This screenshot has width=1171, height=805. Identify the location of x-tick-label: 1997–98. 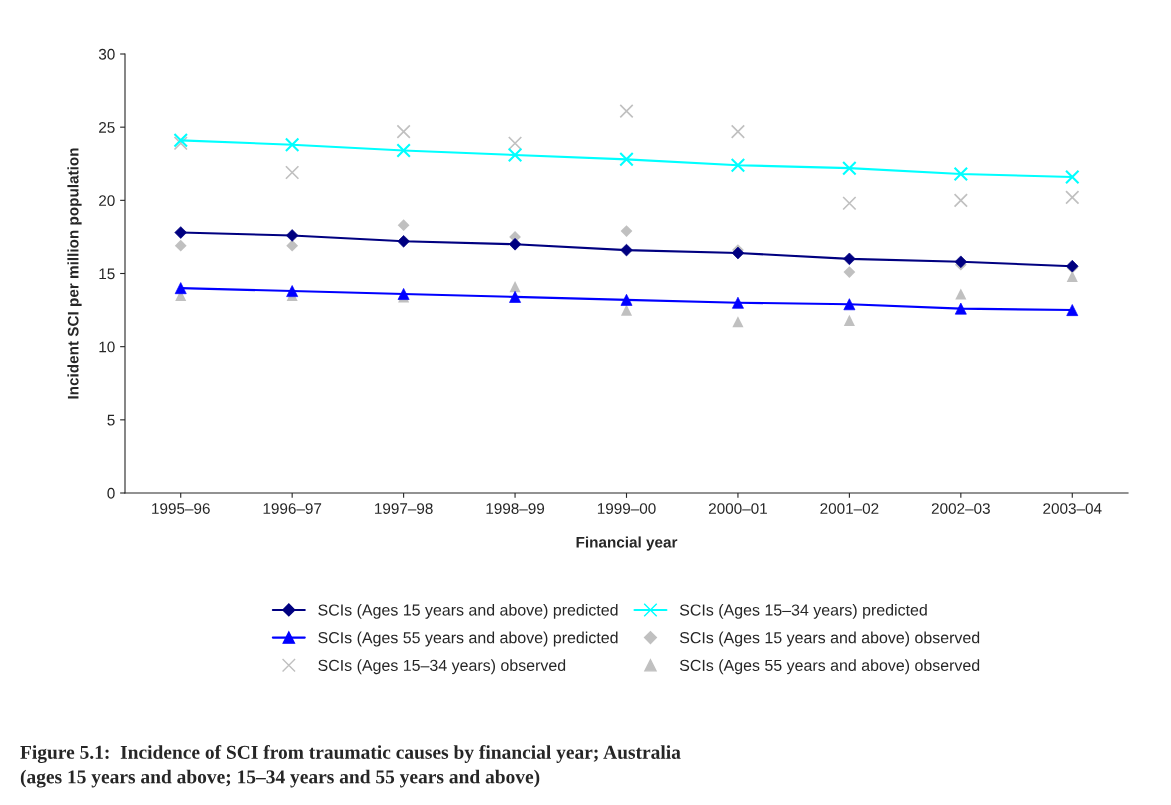
(404, 508).